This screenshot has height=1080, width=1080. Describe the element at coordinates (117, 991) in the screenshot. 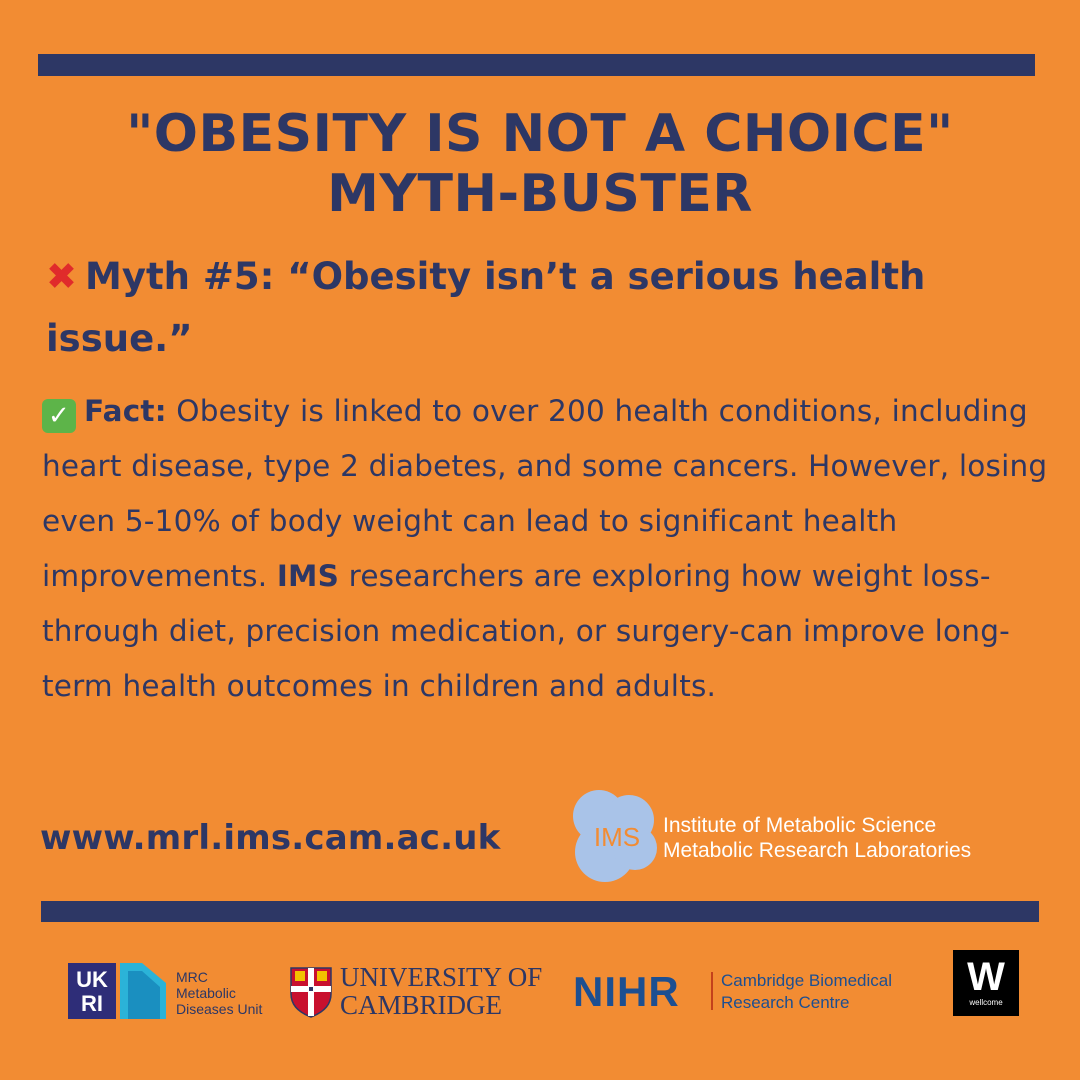

I see `ukri-logo: UK RI` at that location.